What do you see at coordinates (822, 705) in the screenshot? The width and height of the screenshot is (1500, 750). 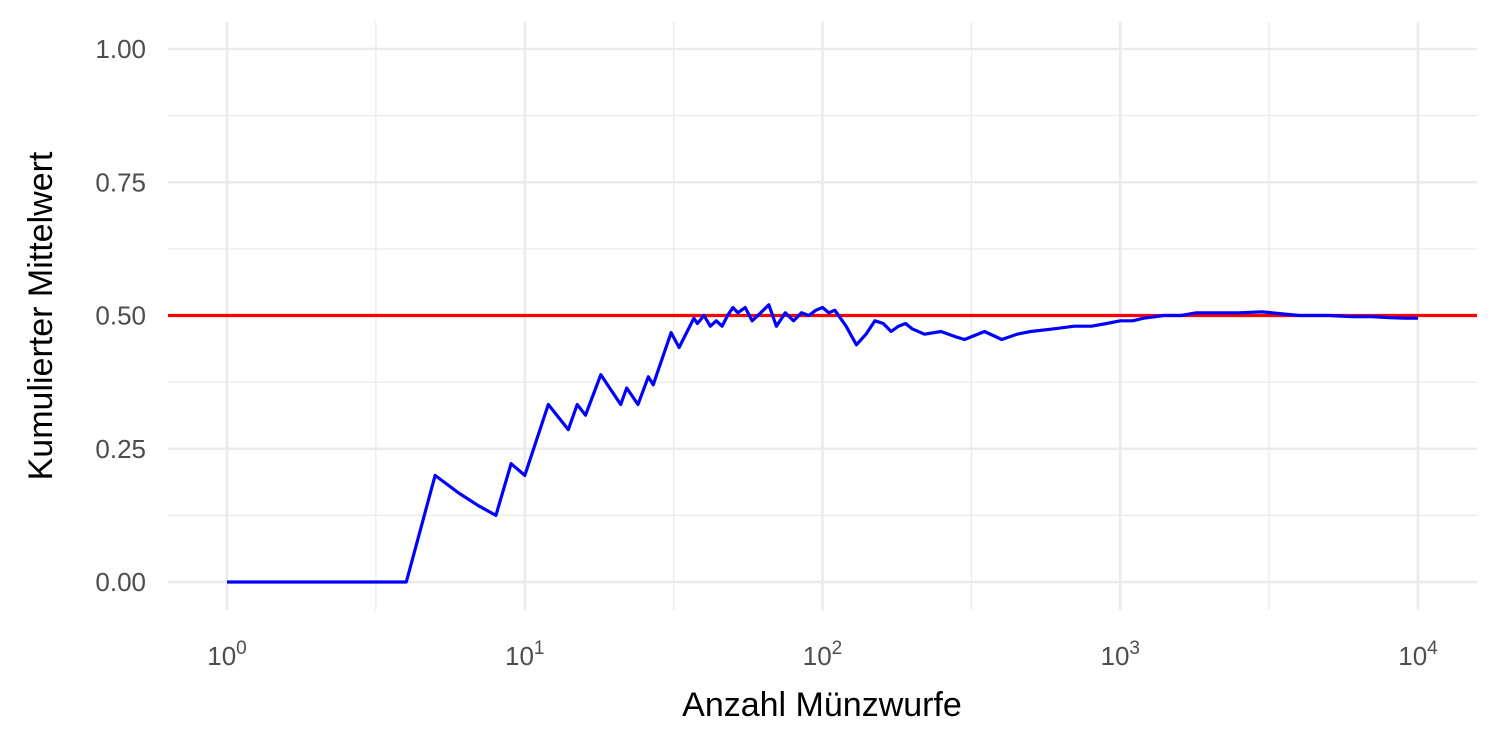 I see `x-axis-title: Anzahl Münzwurfe` at bounding box center [822, 705].